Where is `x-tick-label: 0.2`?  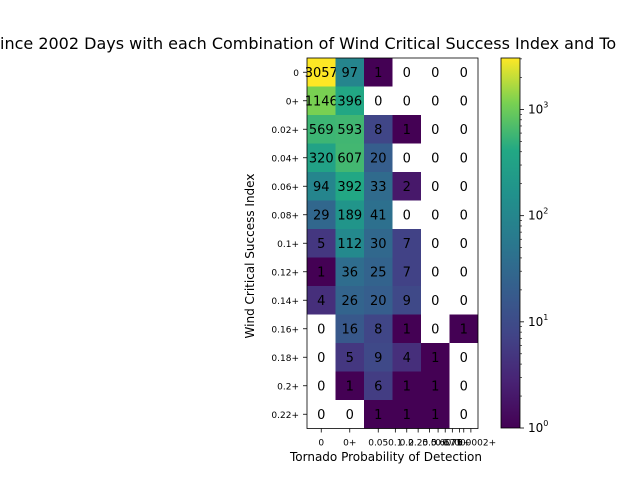 x-tick-label: 0.2 is located at coordinates (407, 444).